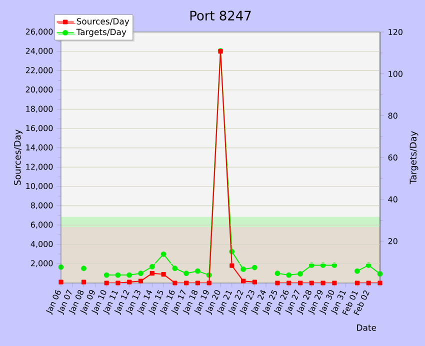 The image size is (425, 346). Describe the element at coordinates (103, 22) in the screenshot. I see `legend-label: Sources/Day` at that location.